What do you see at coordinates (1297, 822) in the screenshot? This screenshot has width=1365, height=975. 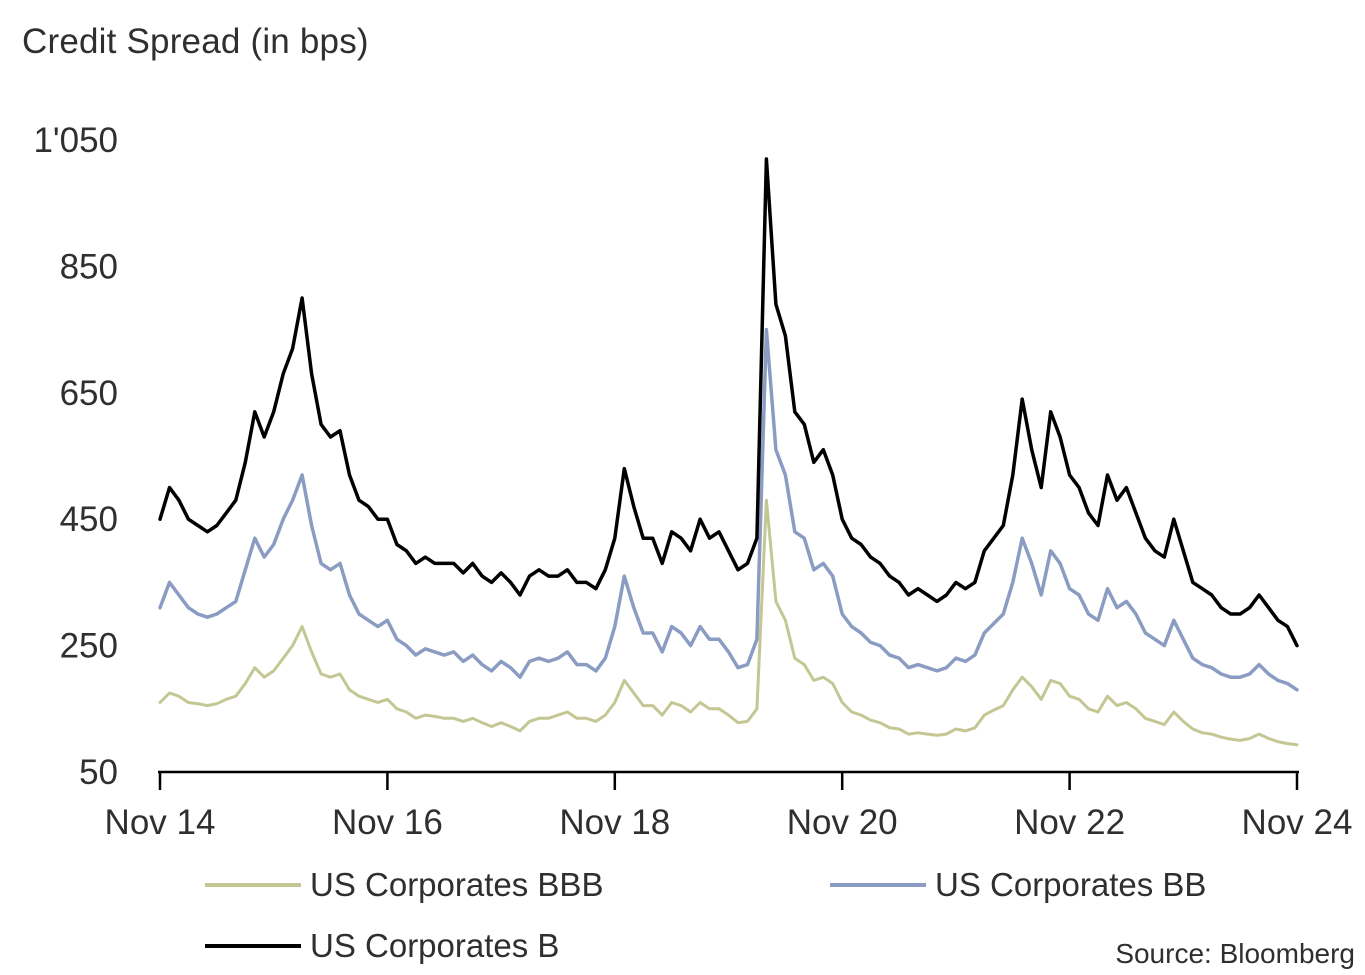 I see `x-tick-label: Nov 24` at bounding box center [1297, 822].